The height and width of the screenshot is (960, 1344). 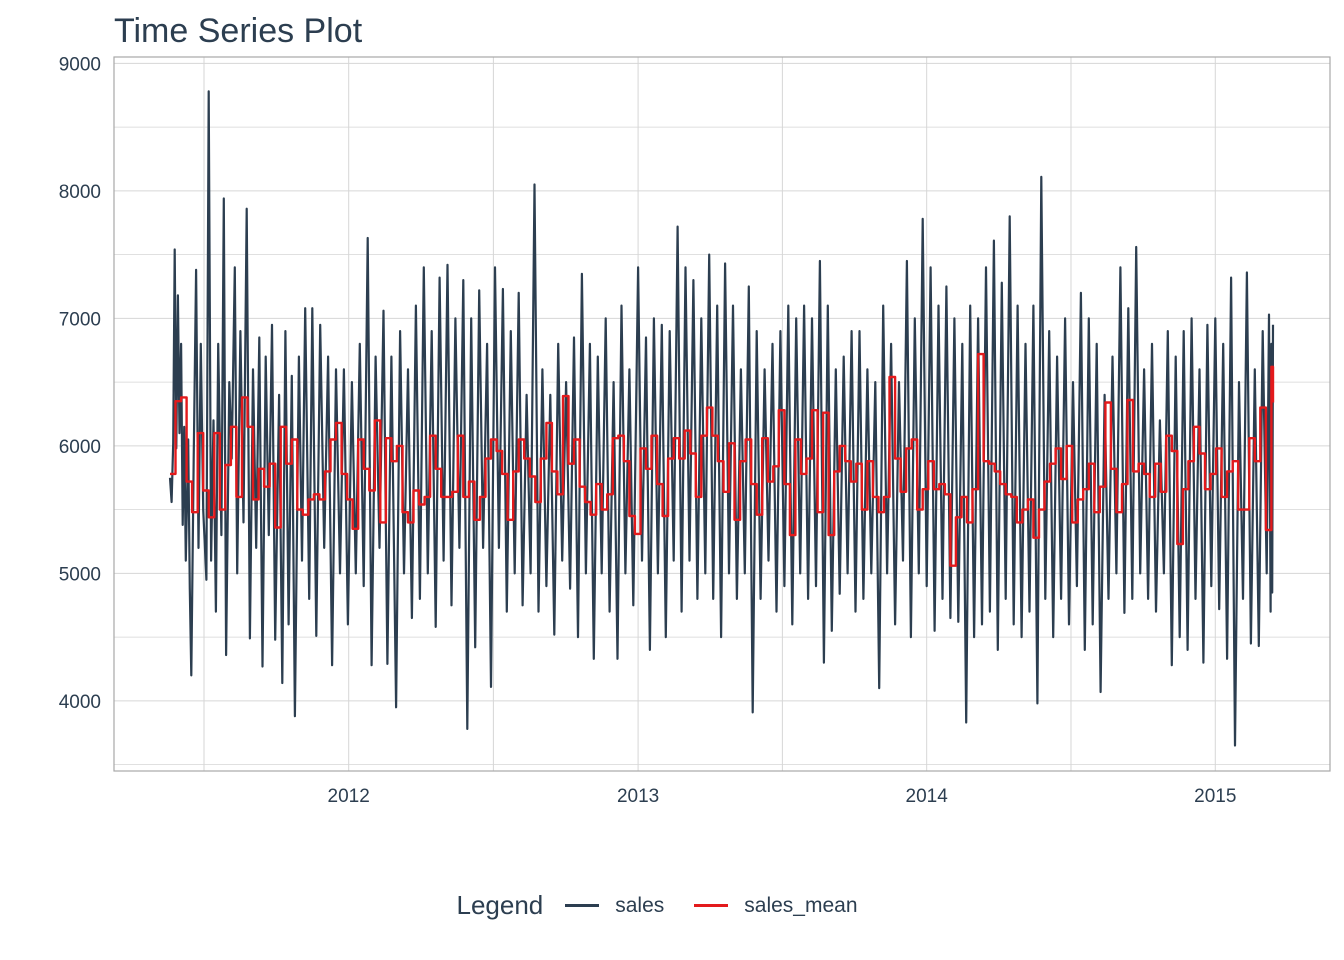 What do you see at coordinates (80, 319) in the screenshot?
I see `y-tick-label: 7000` at bounding box center [80, 319].